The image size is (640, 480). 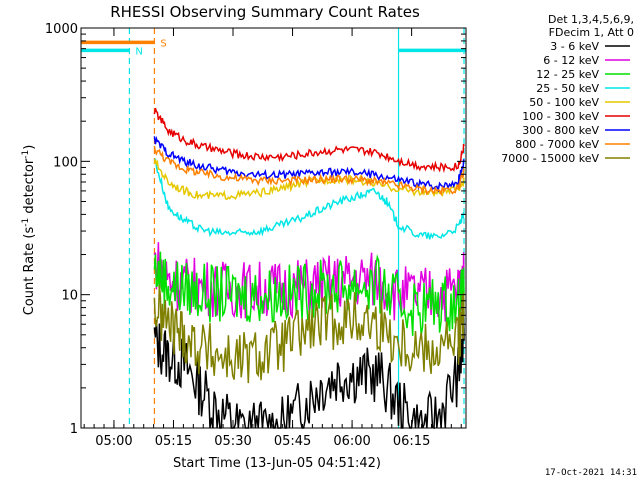 I want to click on y-tick-label-1: 1, so click(x=74, y=429).